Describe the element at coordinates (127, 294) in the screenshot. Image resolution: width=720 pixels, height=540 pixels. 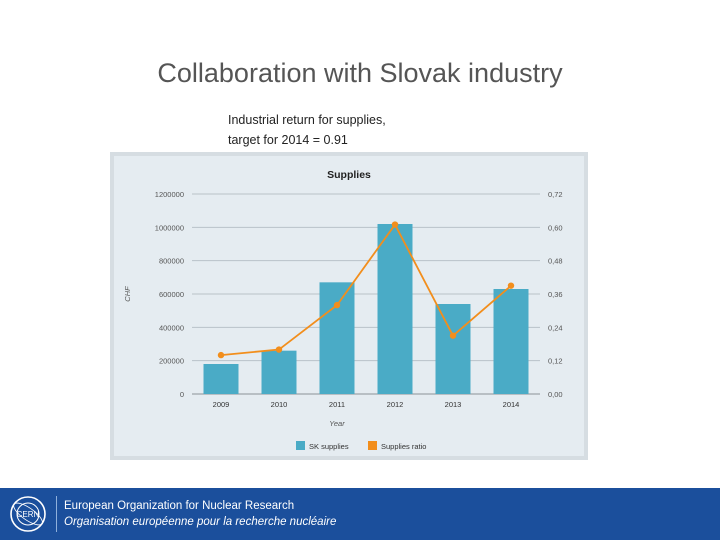
I see `y-axis-label: CHF` at that location.